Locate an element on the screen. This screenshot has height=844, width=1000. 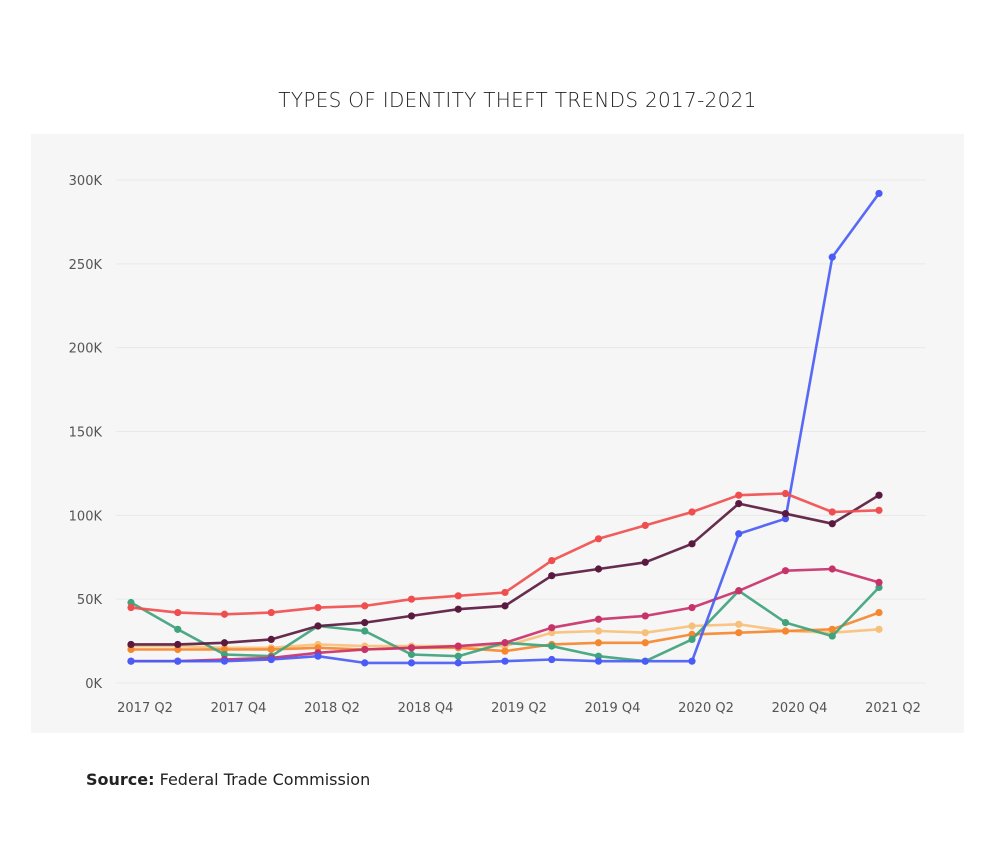
source-note: Source: Federal Trade Commission is located at coordinates (228, 779).